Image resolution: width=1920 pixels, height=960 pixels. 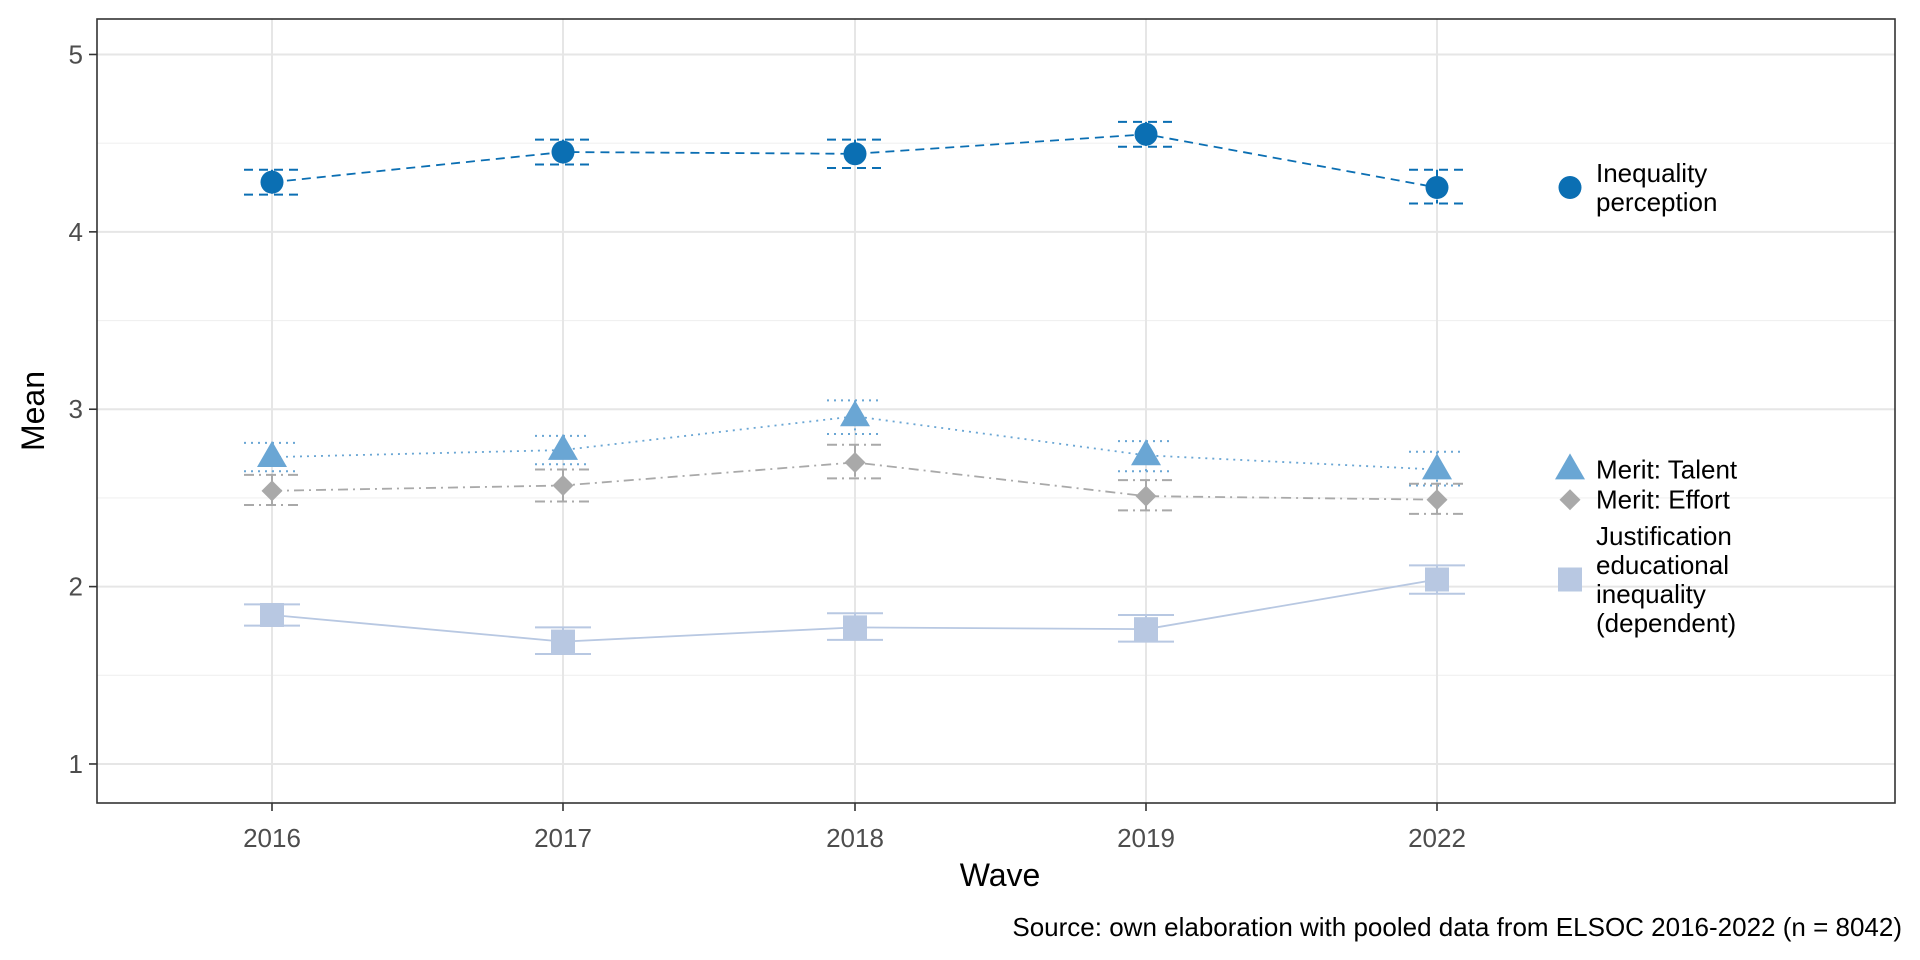 What do you see at coordinates (1666, 623) in the screenshot?
I see `legend-label: (dependent)` at bounding box center [1666, 623].